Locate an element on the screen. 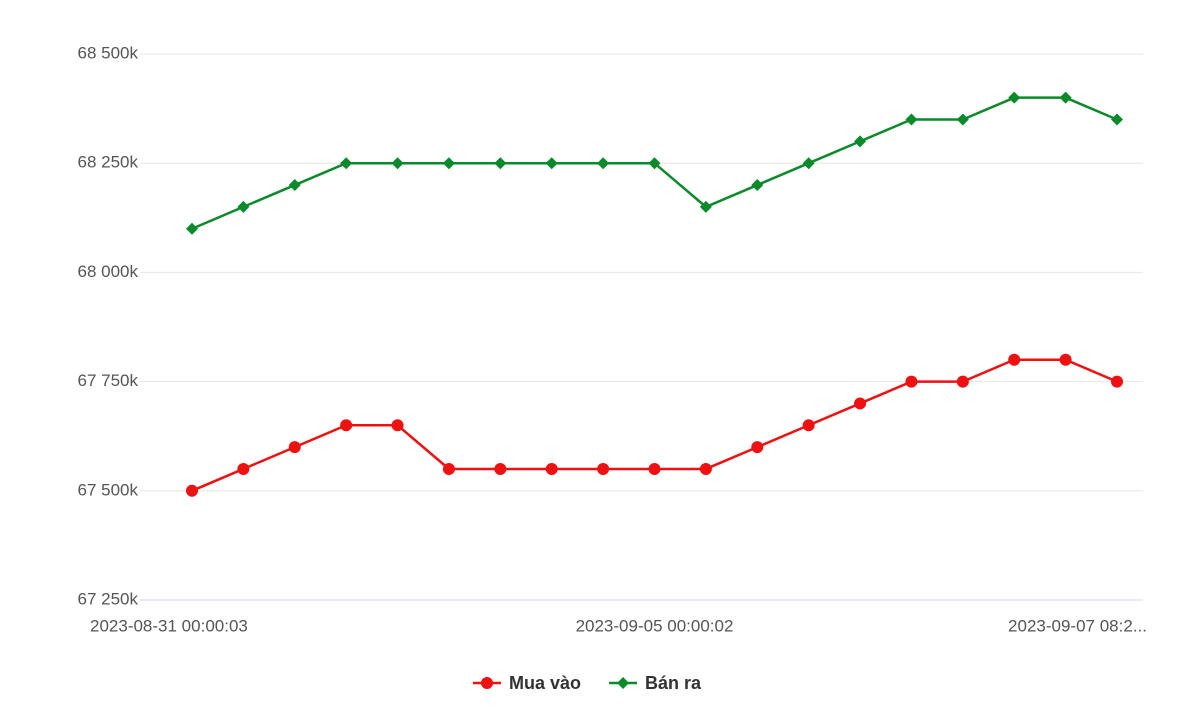 The width and height of the screenshot is (1200, 725). y-tick-label: 68 250k is located at coordinates (108, 162).